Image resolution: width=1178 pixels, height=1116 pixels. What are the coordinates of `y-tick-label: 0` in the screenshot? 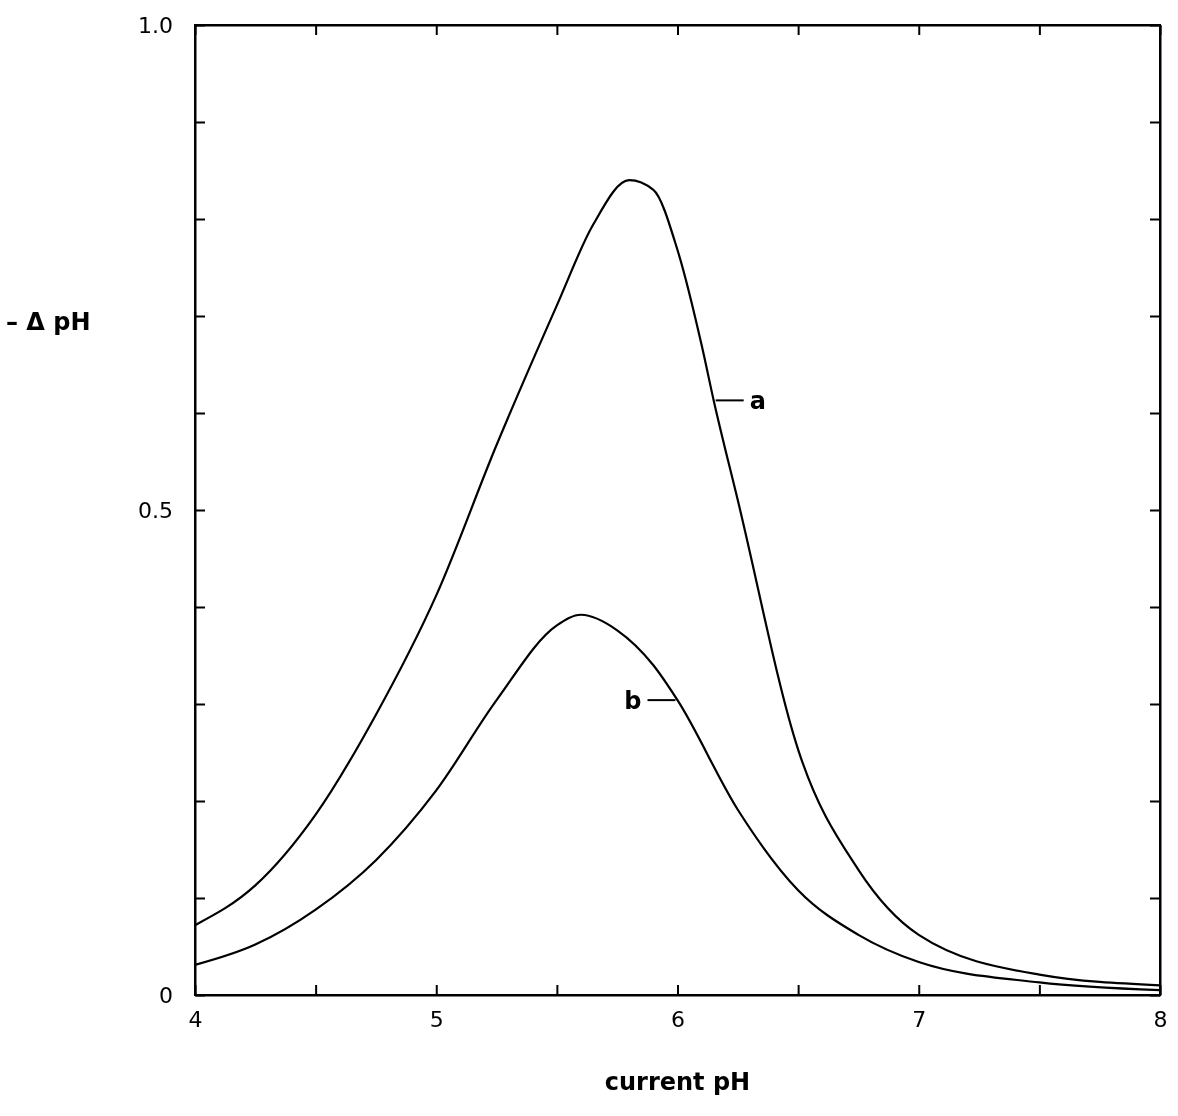 It's located at (166, 995).